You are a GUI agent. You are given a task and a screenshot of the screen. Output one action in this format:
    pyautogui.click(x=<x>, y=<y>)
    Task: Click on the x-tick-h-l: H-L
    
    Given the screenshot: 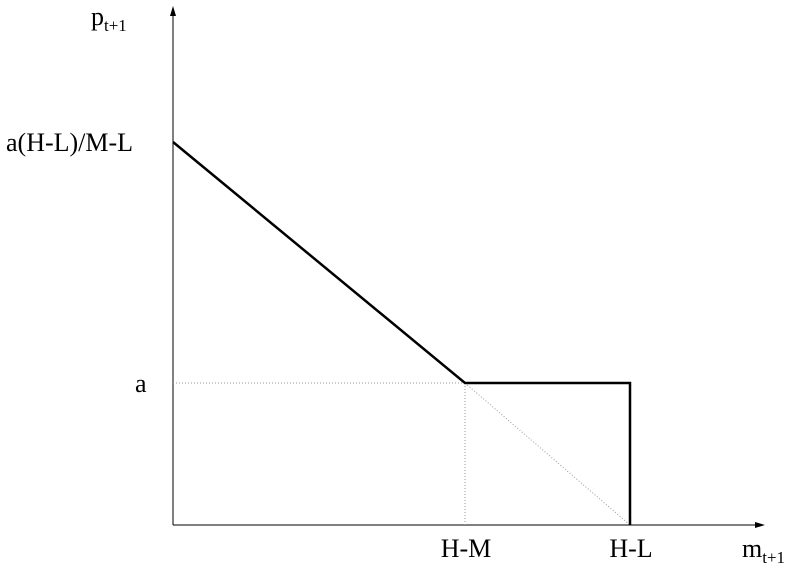 What is the action you would take?
    pyautogui.click(x=630, y=548)
    